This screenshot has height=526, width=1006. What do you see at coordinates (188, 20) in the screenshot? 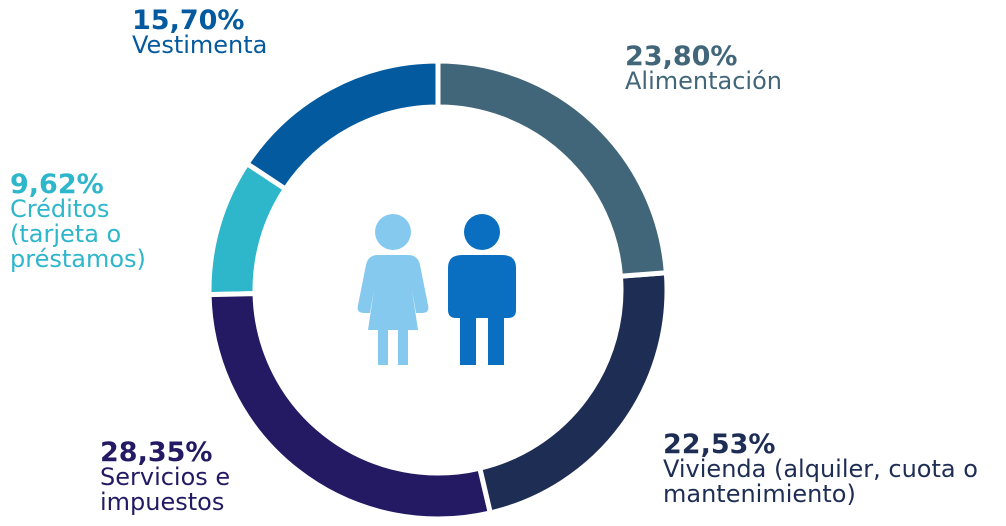
I see `percent-label: 15,70%` at bounding box center [188, 20].